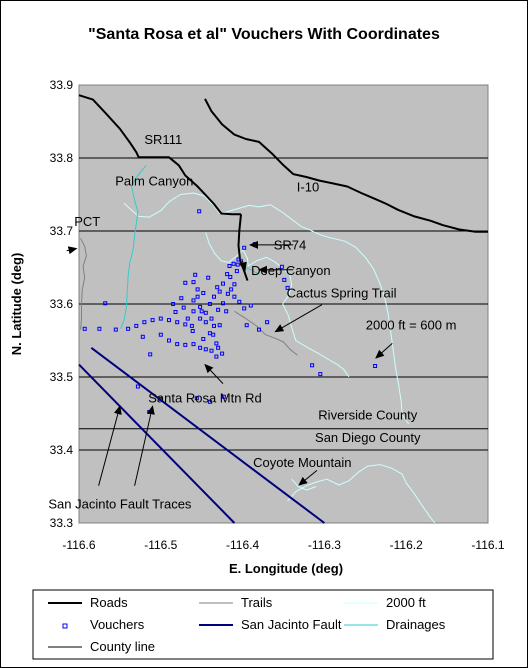 This screenshot has width=528, height=668. Describe the element at coordinates (120, 503) in the screenshot. I see `annotation-label: San Jacinto Fault Traces` at that location.